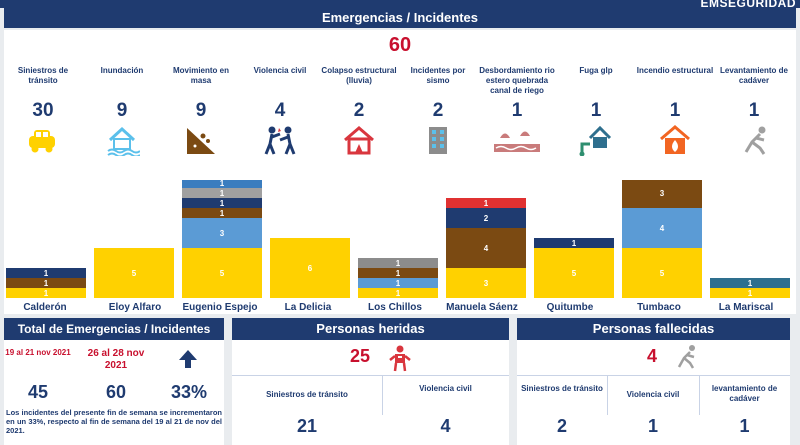 This screenshot has width=800, height=445. Describe the element at coordinates (114, 329) in the screenshot. I see `total-panel-title: Total de Emergencias / Incidentes` at that location.